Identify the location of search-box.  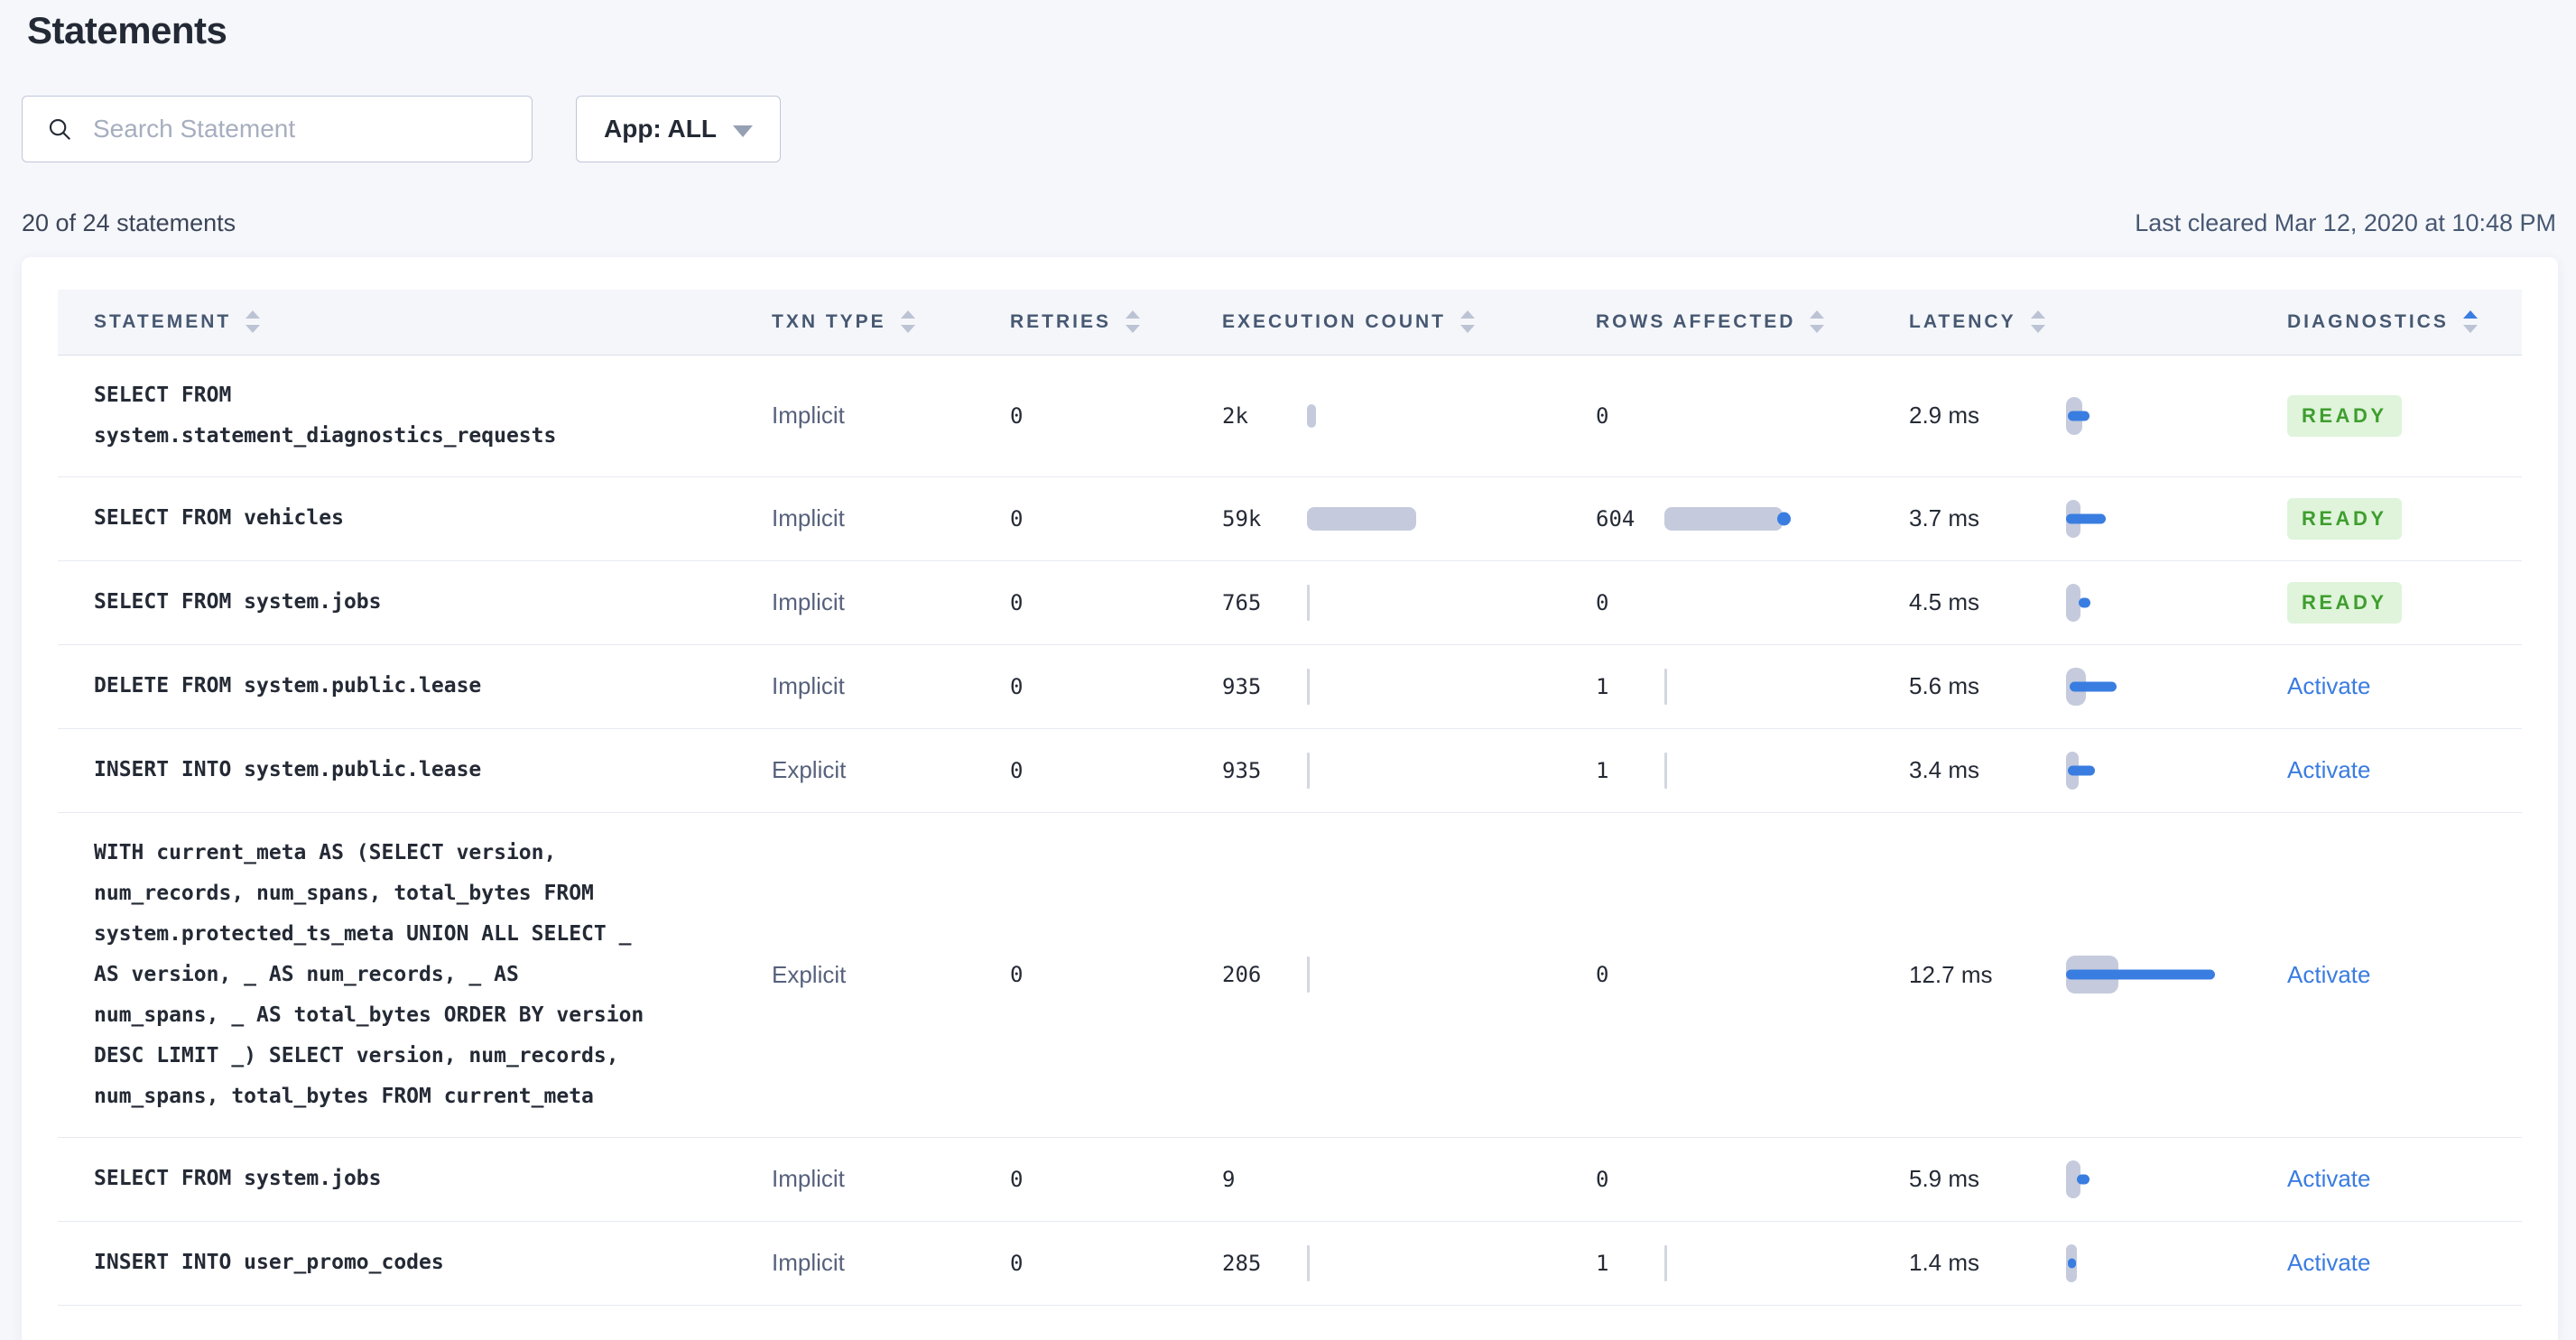
(277, 129).